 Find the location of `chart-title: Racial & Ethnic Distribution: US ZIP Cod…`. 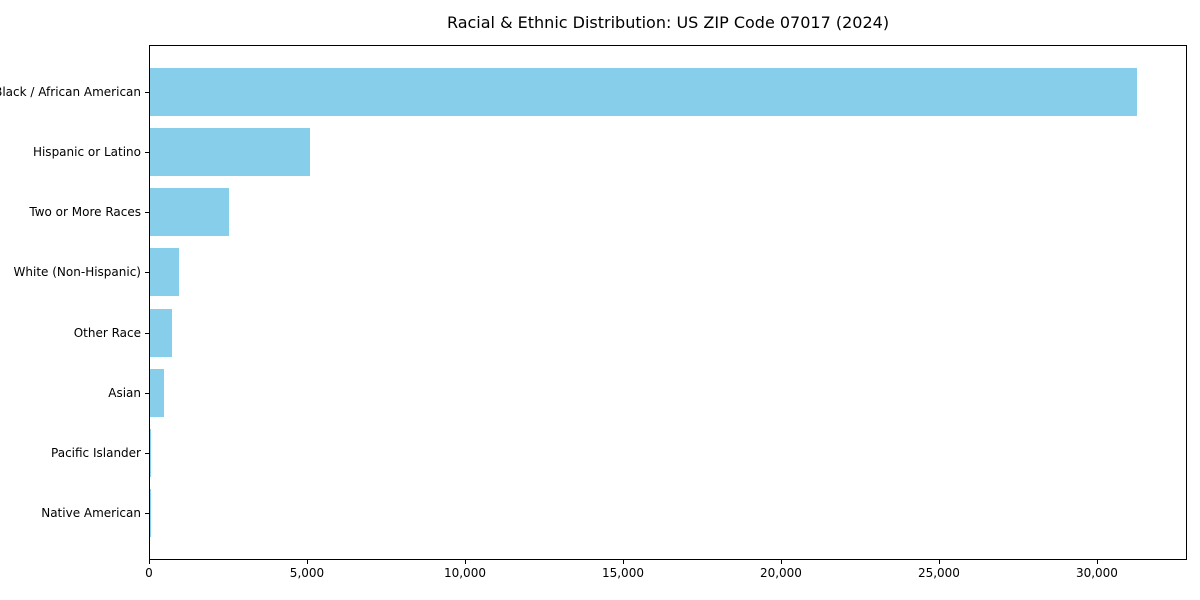

chart-title: Racial & Ethnic Distribution: US ZIP Cod… is located at coordinates (668, 22).